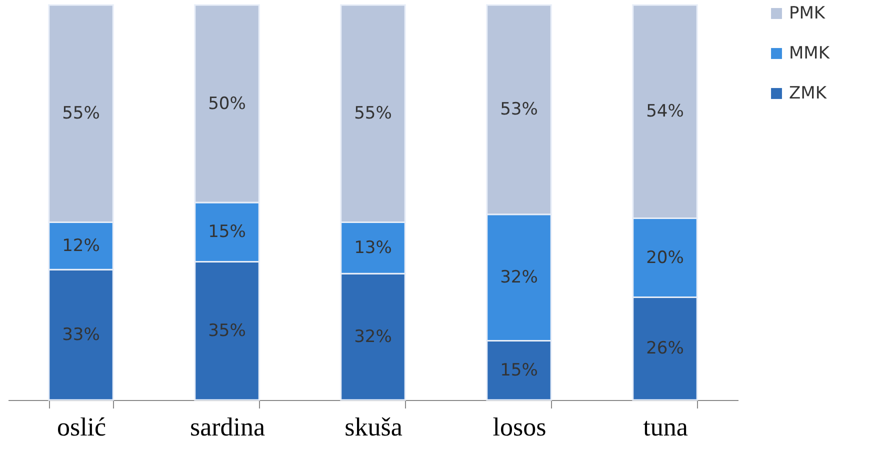 The height and width of the screenshot is (461, 876). What do you see at coordinates (519, 110) in the screenshot?
I see `data-label: 53%` at bounding box center [519, 110].